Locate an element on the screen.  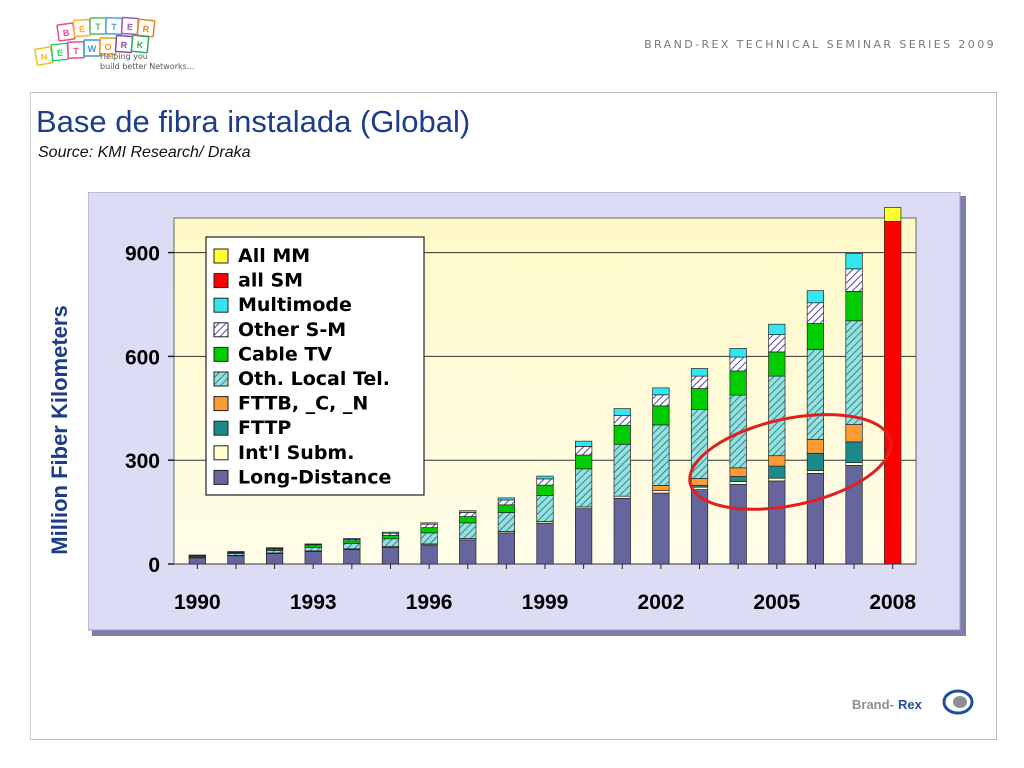
bar-segment: FTTB, _C, _N 2004: 25 is located at coordinates (738, 472).